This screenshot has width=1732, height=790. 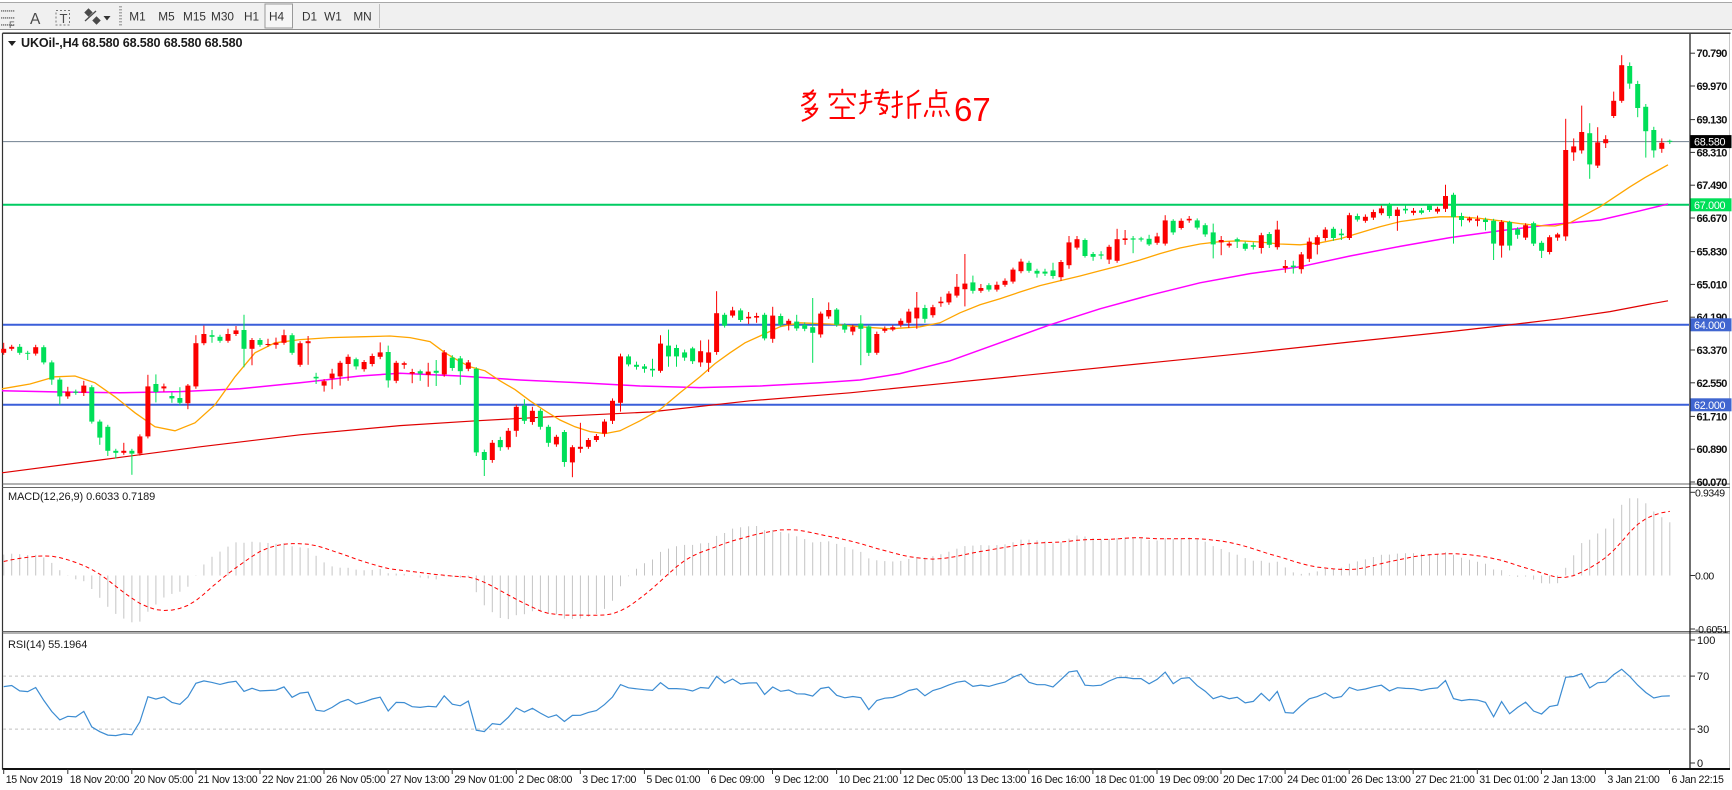 What do you see at coordinates (1703, 730) in the screenshot?
I see `svg-text: 30` at bounding box center [1703, 730].